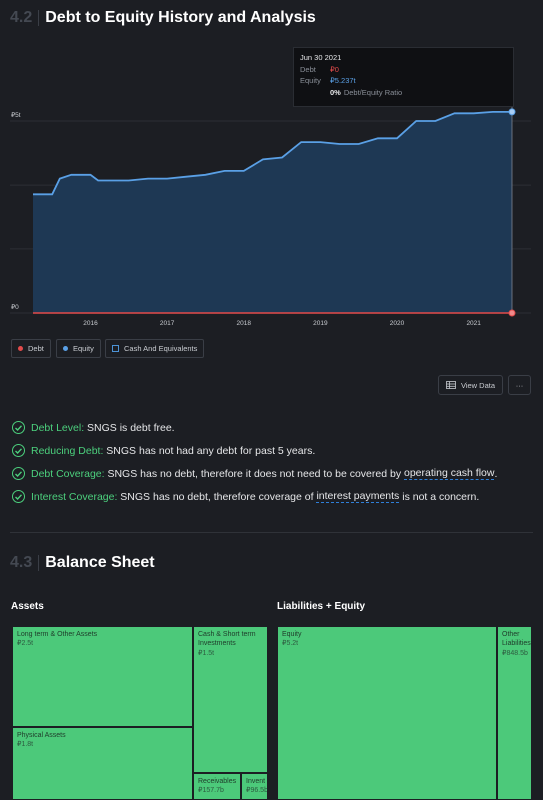 This screenshot has height=800, width=543. I want to click on treemap-label: Equity, so click(292, 634).